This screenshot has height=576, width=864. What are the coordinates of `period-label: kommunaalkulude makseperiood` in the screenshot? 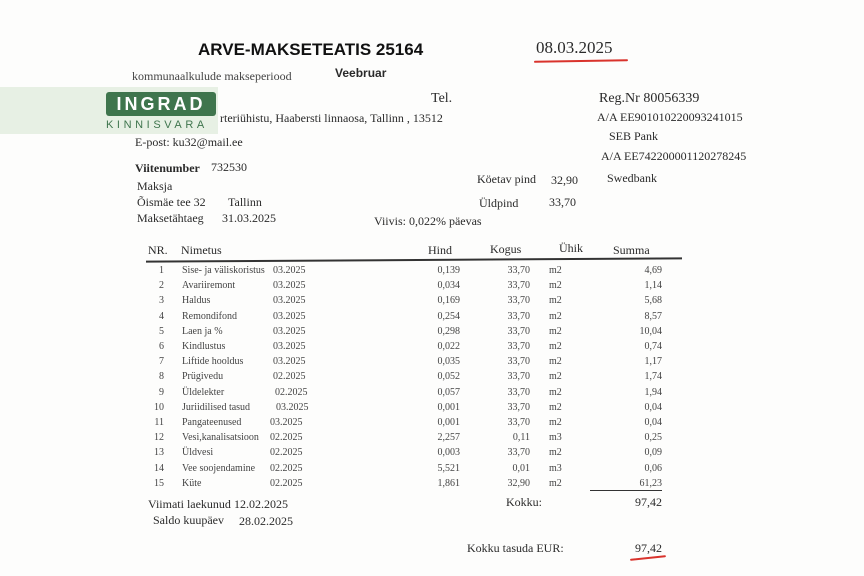 It's located at (212, 76).